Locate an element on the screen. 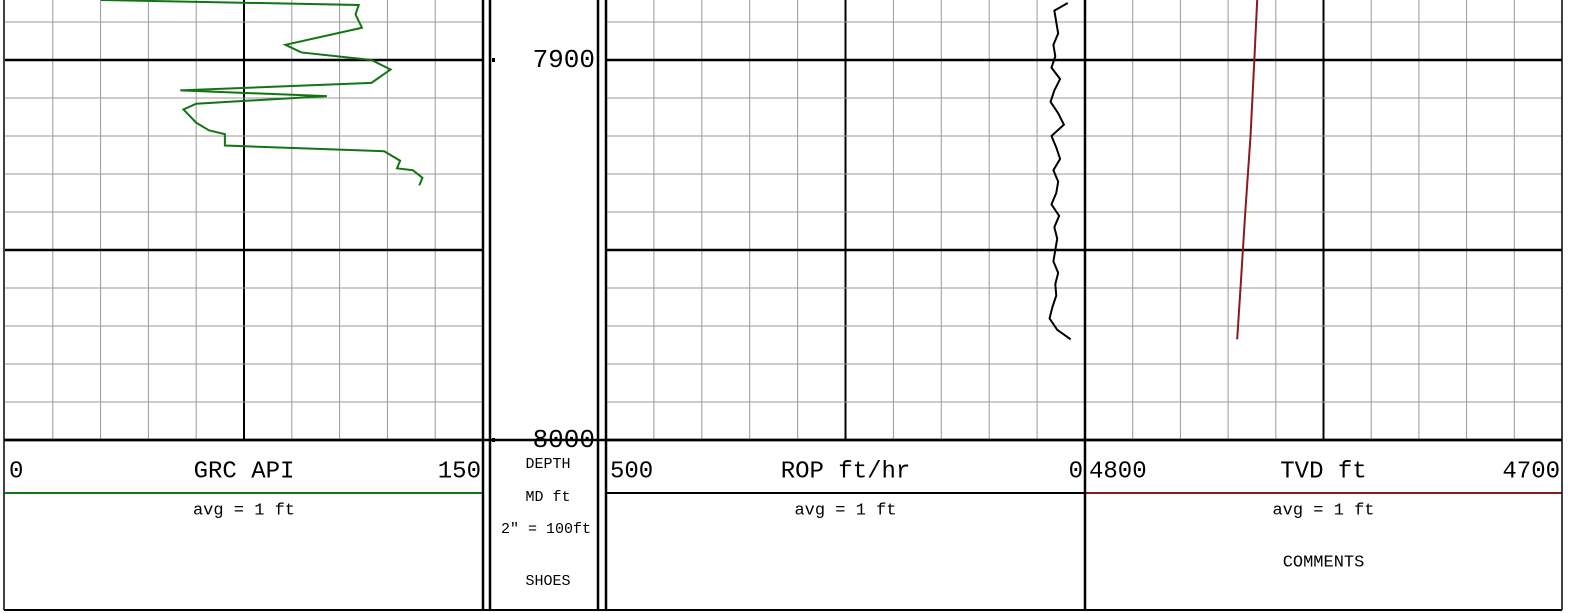 The width and height of the screenshot is (1575, 613). depth-note: SHOES is located at coordinates (547, 581).